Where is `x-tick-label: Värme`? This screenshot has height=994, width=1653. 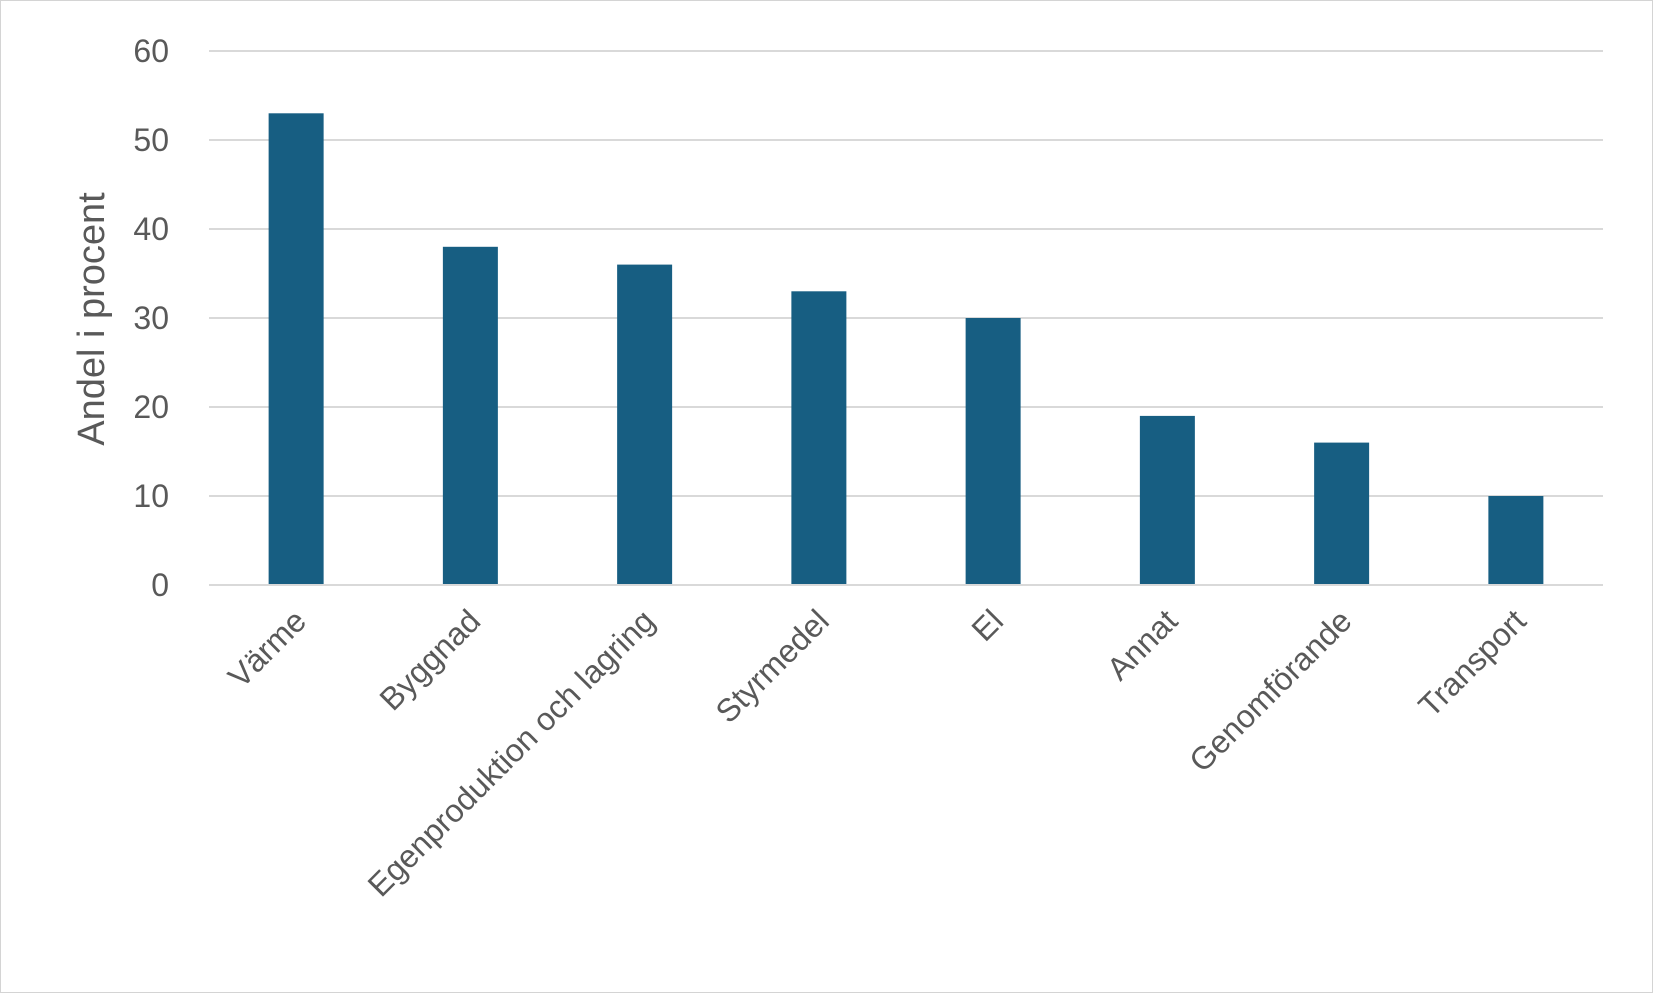 x-tick-label: Värme is located at coordinates (267, 648).